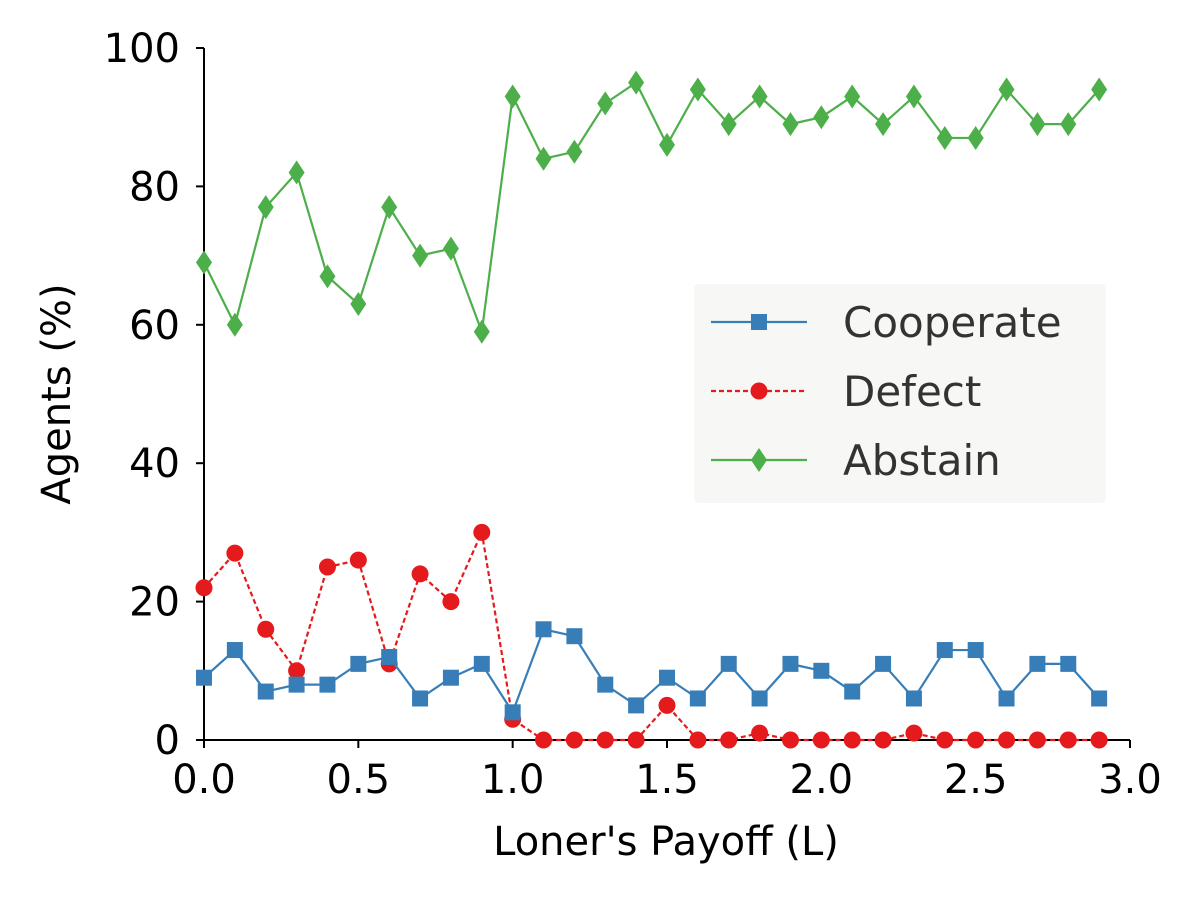 The width and height of the screenshot is (1200, 898). I want to click on x-tick-label: 1.0, so click(513, 780).